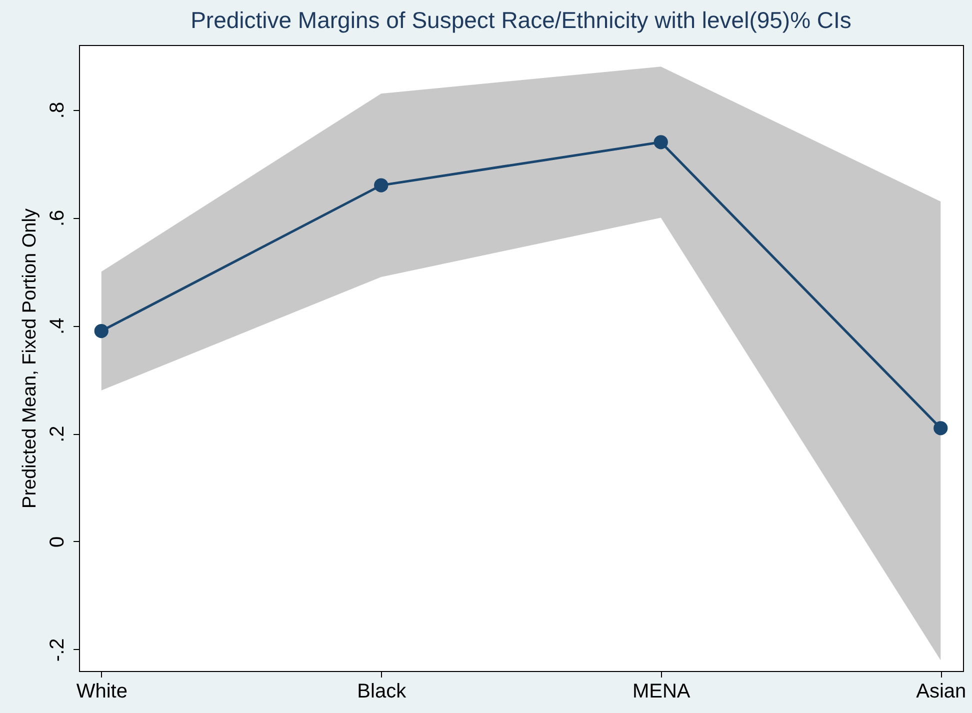  What do you see at coordinates (57, 542) in the screenshot?
I see `y-tick-label: 0` at bounding box center [57, 542].